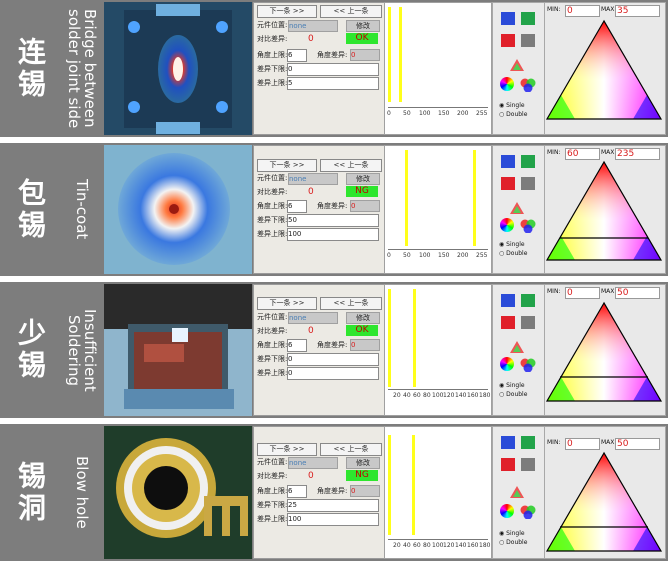 The image size is (668, 563). What do you see at coordinates (582, 154) in the screenshot?
I see `min-input: 60` at bounding box center [582, 154].